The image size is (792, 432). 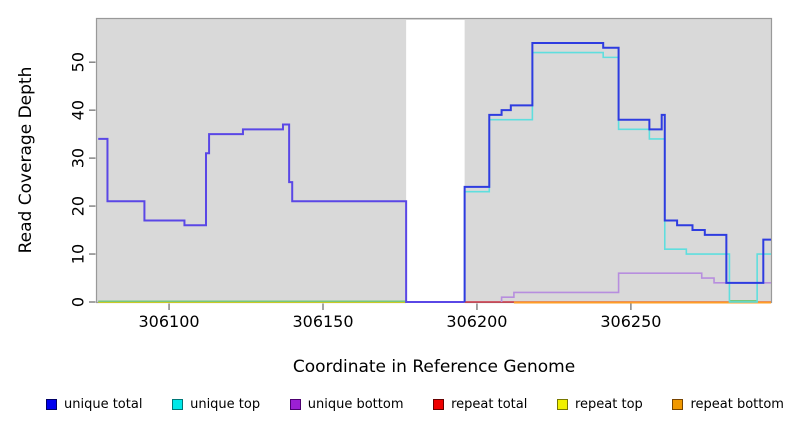 I want to click on y-tick-label: 0, so click(x=78, y=302).